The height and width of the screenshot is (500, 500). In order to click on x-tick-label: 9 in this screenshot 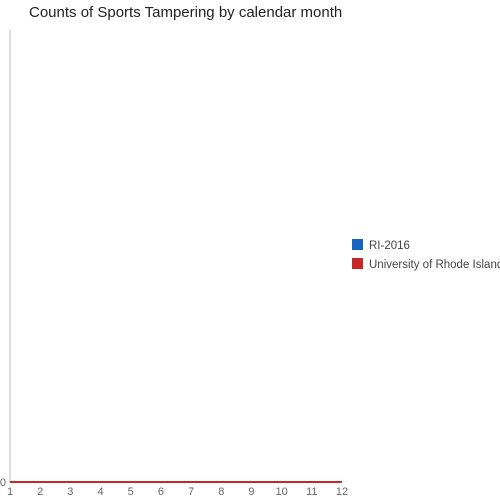, I will do `click(251, 492)`.